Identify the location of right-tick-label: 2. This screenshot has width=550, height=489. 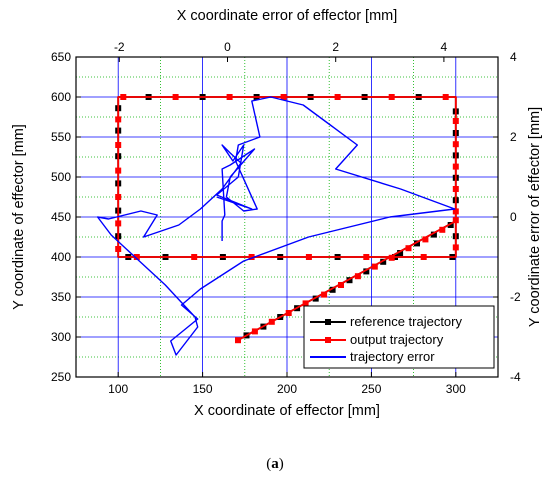
(513, 137).